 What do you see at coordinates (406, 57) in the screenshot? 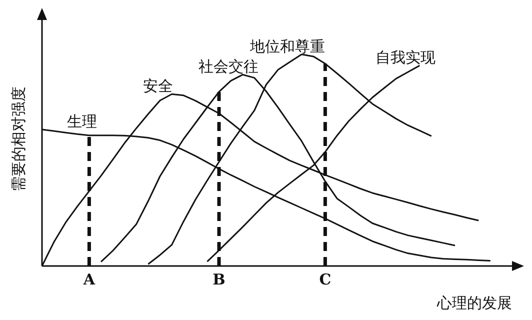
I see `series-label: 自我实现` at bounding box center [406, 57].